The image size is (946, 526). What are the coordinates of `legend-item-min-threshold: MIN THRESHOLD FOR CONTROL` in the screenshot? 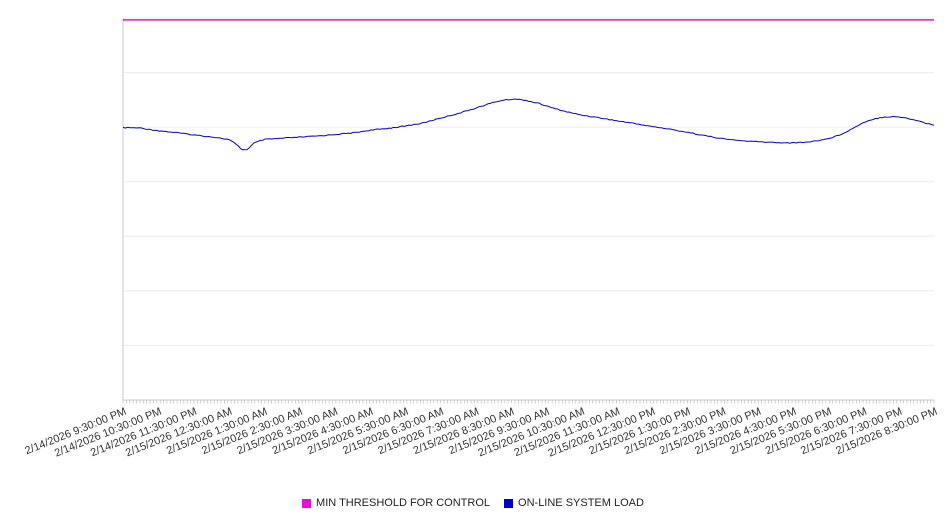 It's located at (396, 503).